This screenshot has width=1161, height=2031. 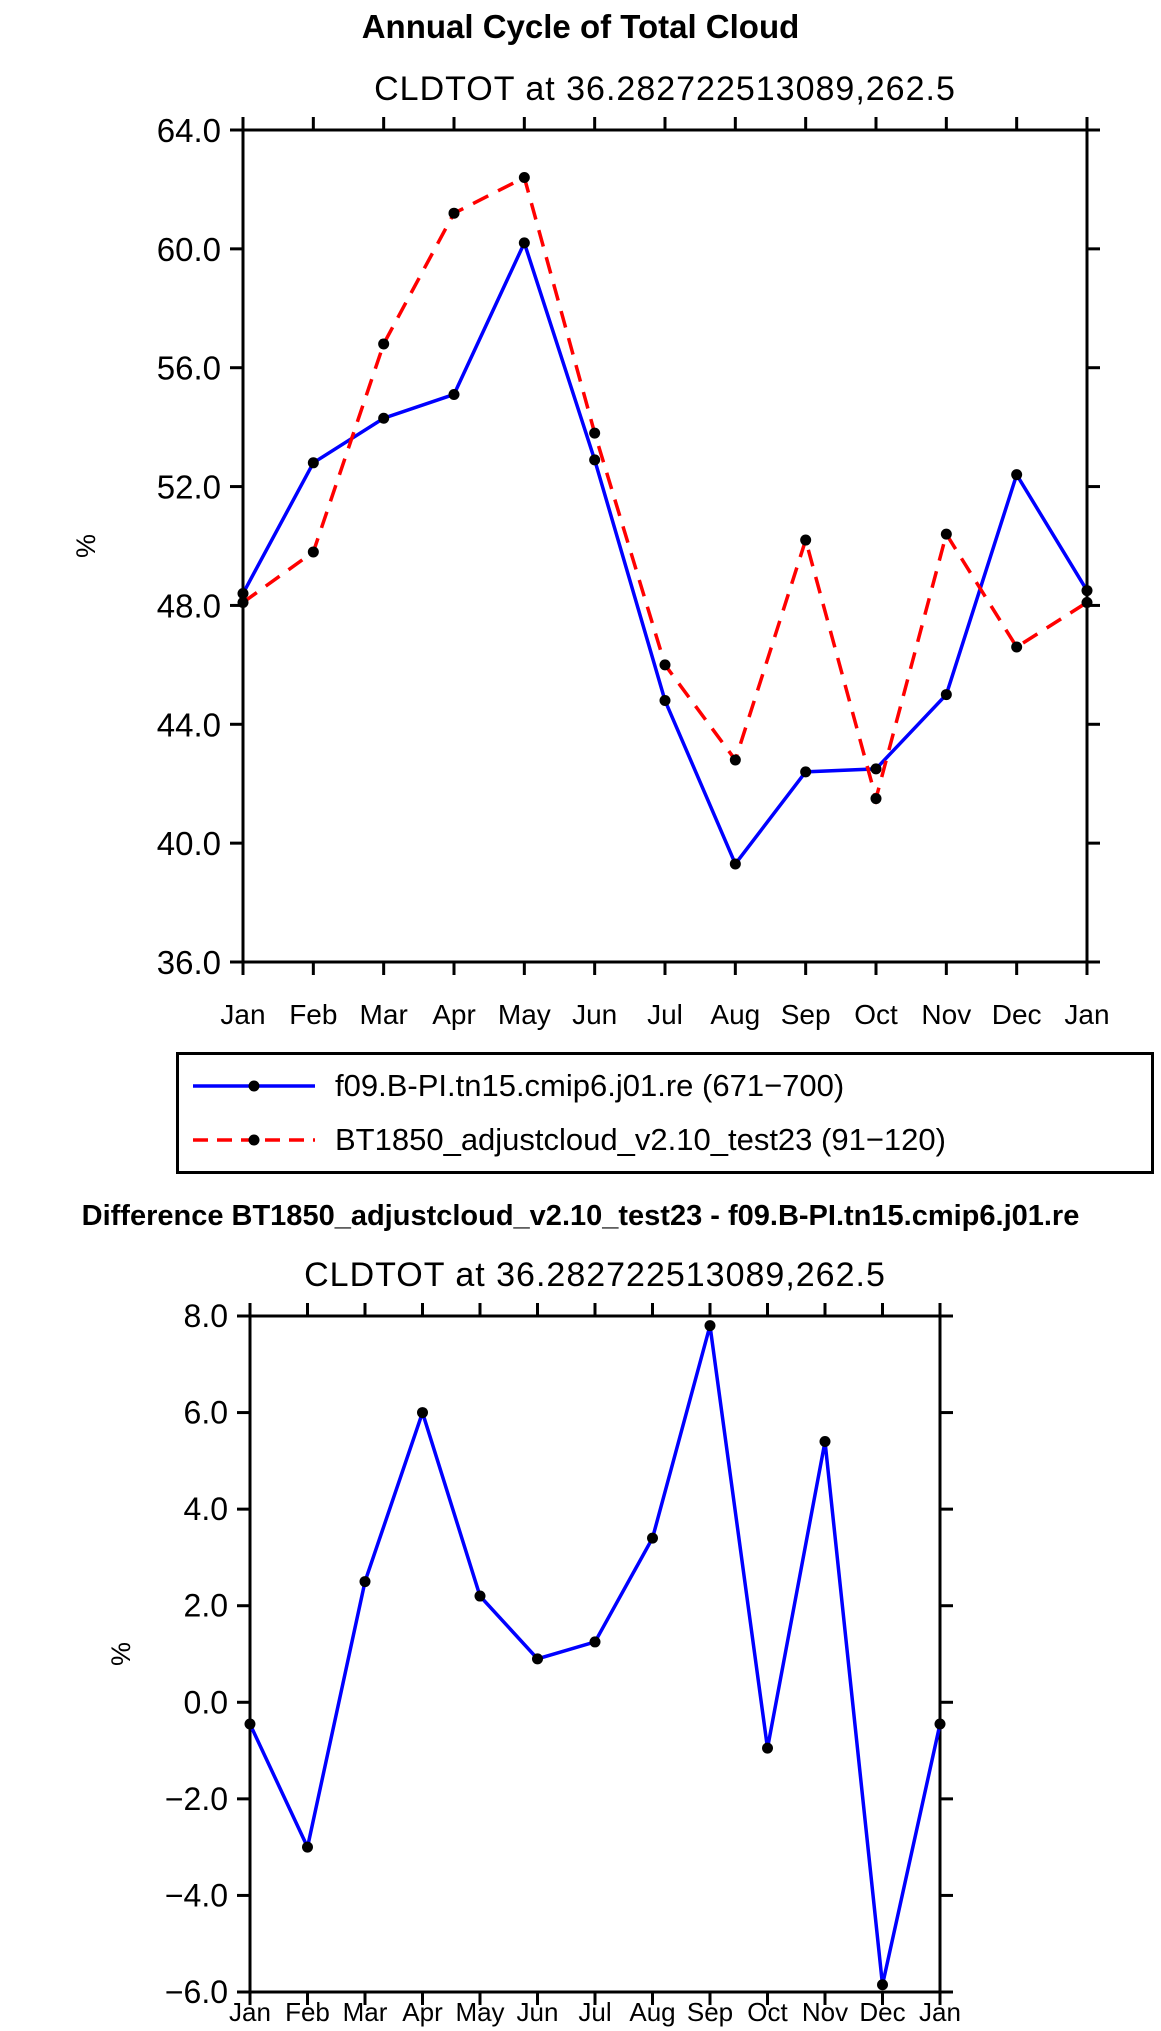 I want to click on legend-line-sample-solid-icon, so click(x=254, y=1086).